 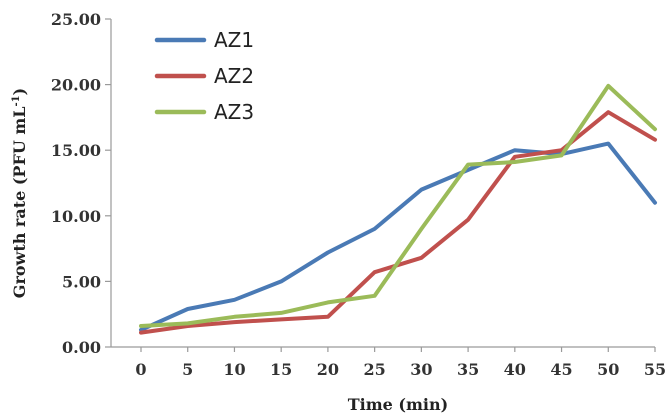 What do you see at coordinates (81, 347) in the screenshot?
I see `y-tick-label: 0.00` at bounding box center [81, 347].